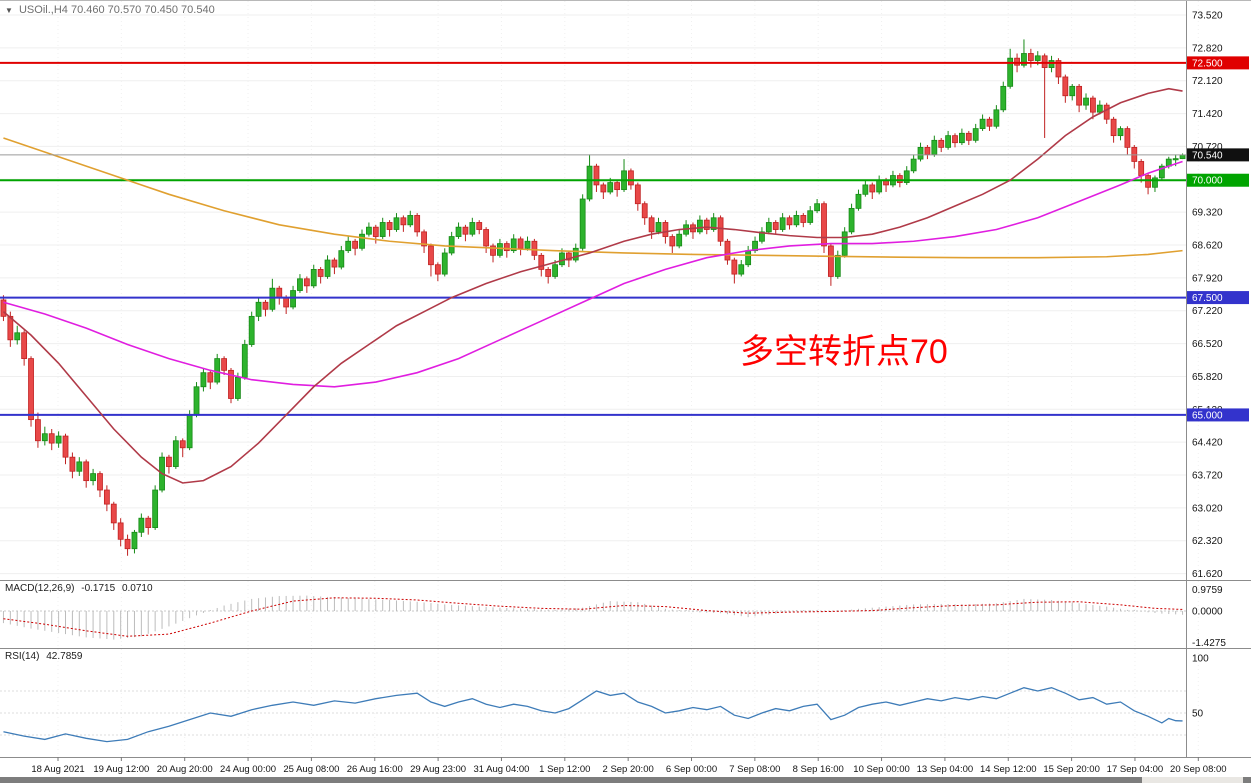 The height and width of the screenshot is (783, 1251). I want to click on price-tick-label: 68.620, so click(1207, 246).